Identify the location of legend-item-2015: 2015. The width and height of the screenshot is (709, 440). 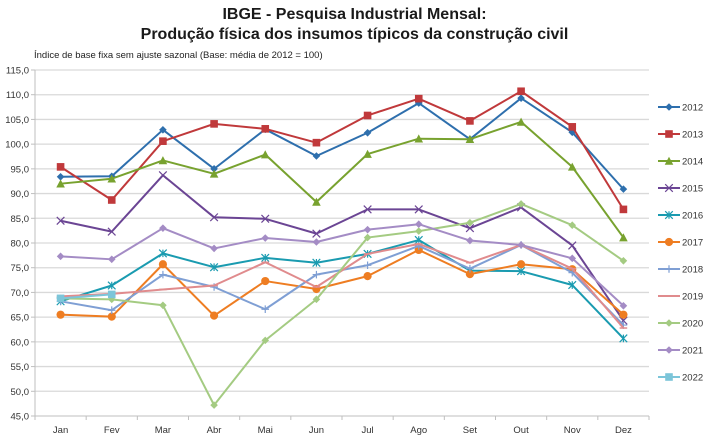
(680, 189).